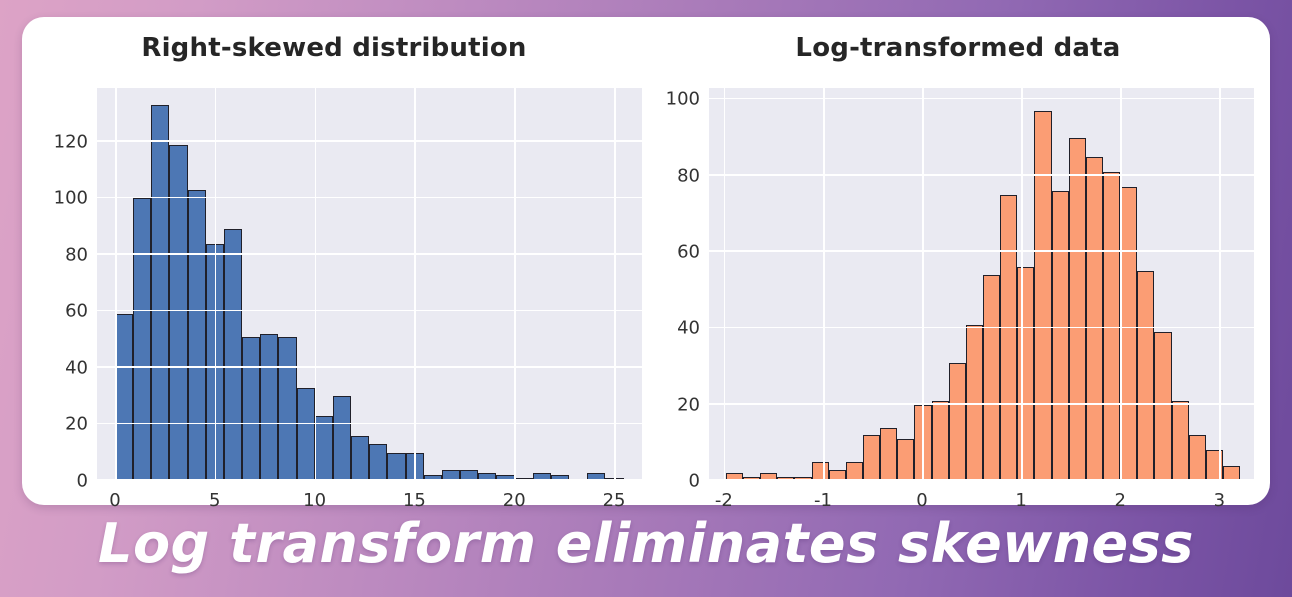  Describe the element at coordinates (1219, 500) in the screenshot. I see `x-axis-tick-label: 3` at that location.